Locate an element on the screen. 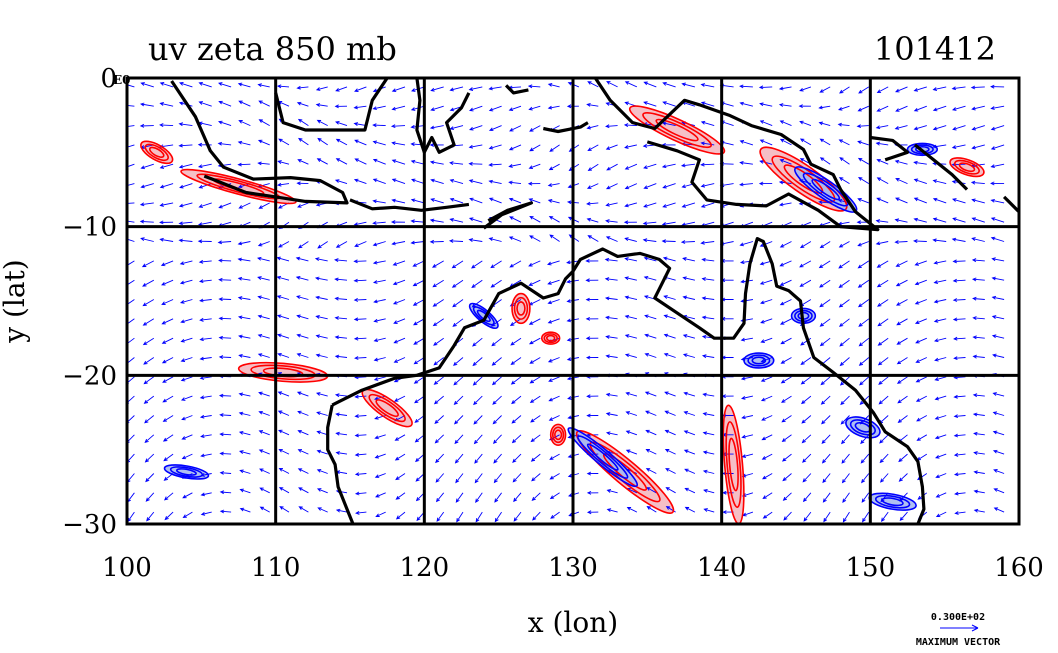 Image resolution: width=1058 pixels, height=653 pixels. y-axis-label: y (lat) is located at coordinates (15, 301).